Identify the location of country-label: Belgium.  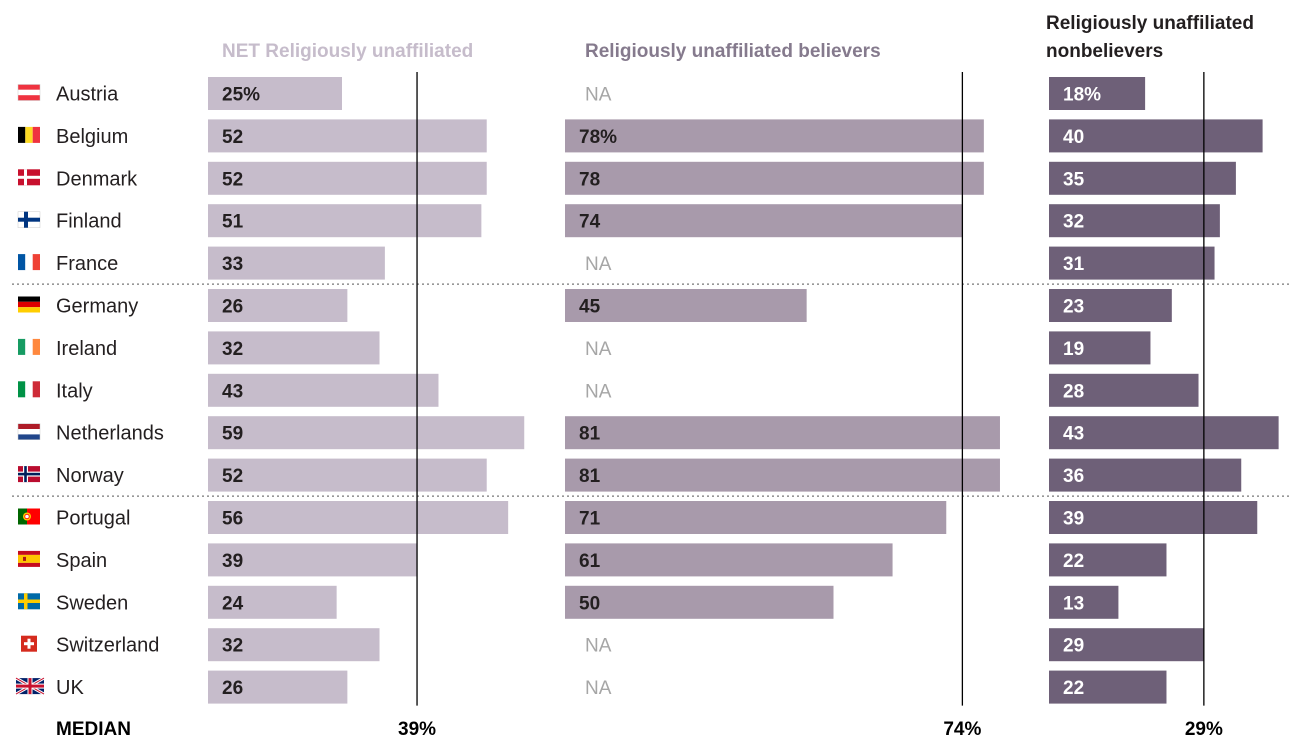
(92, 137).